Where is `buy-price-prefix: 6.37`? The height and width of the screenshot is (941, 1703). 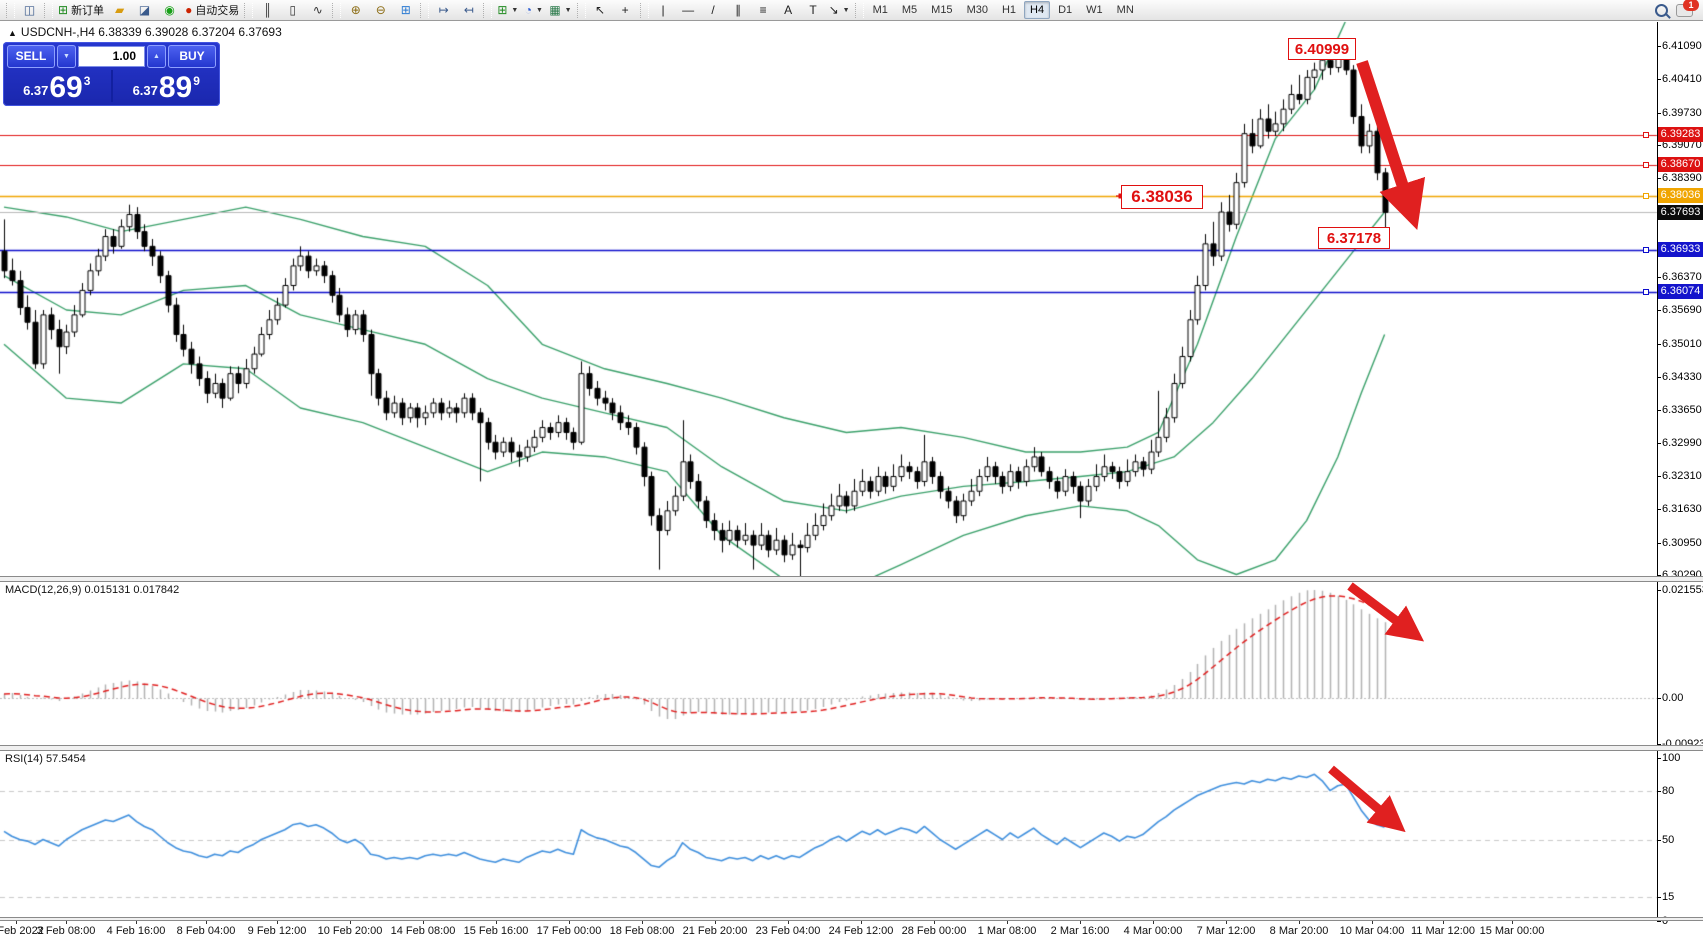 buy-price-prefix: 6.37 is located at coordinates (145, 90).